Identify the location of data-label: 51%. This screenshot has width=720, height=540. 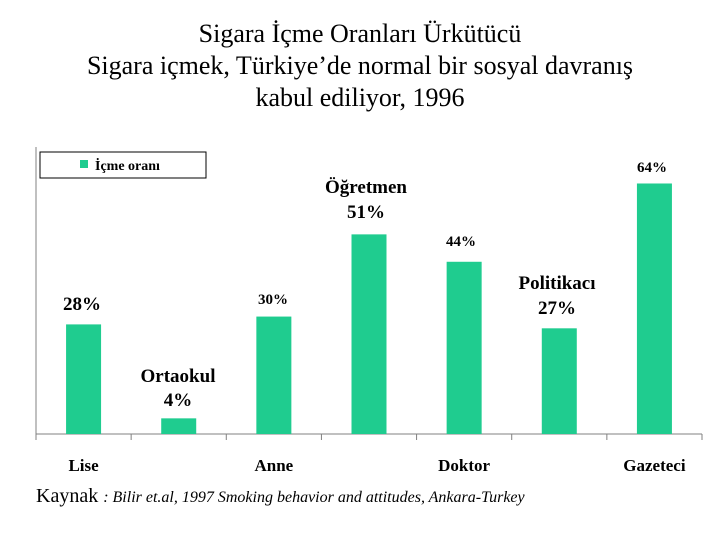
(366, 212).